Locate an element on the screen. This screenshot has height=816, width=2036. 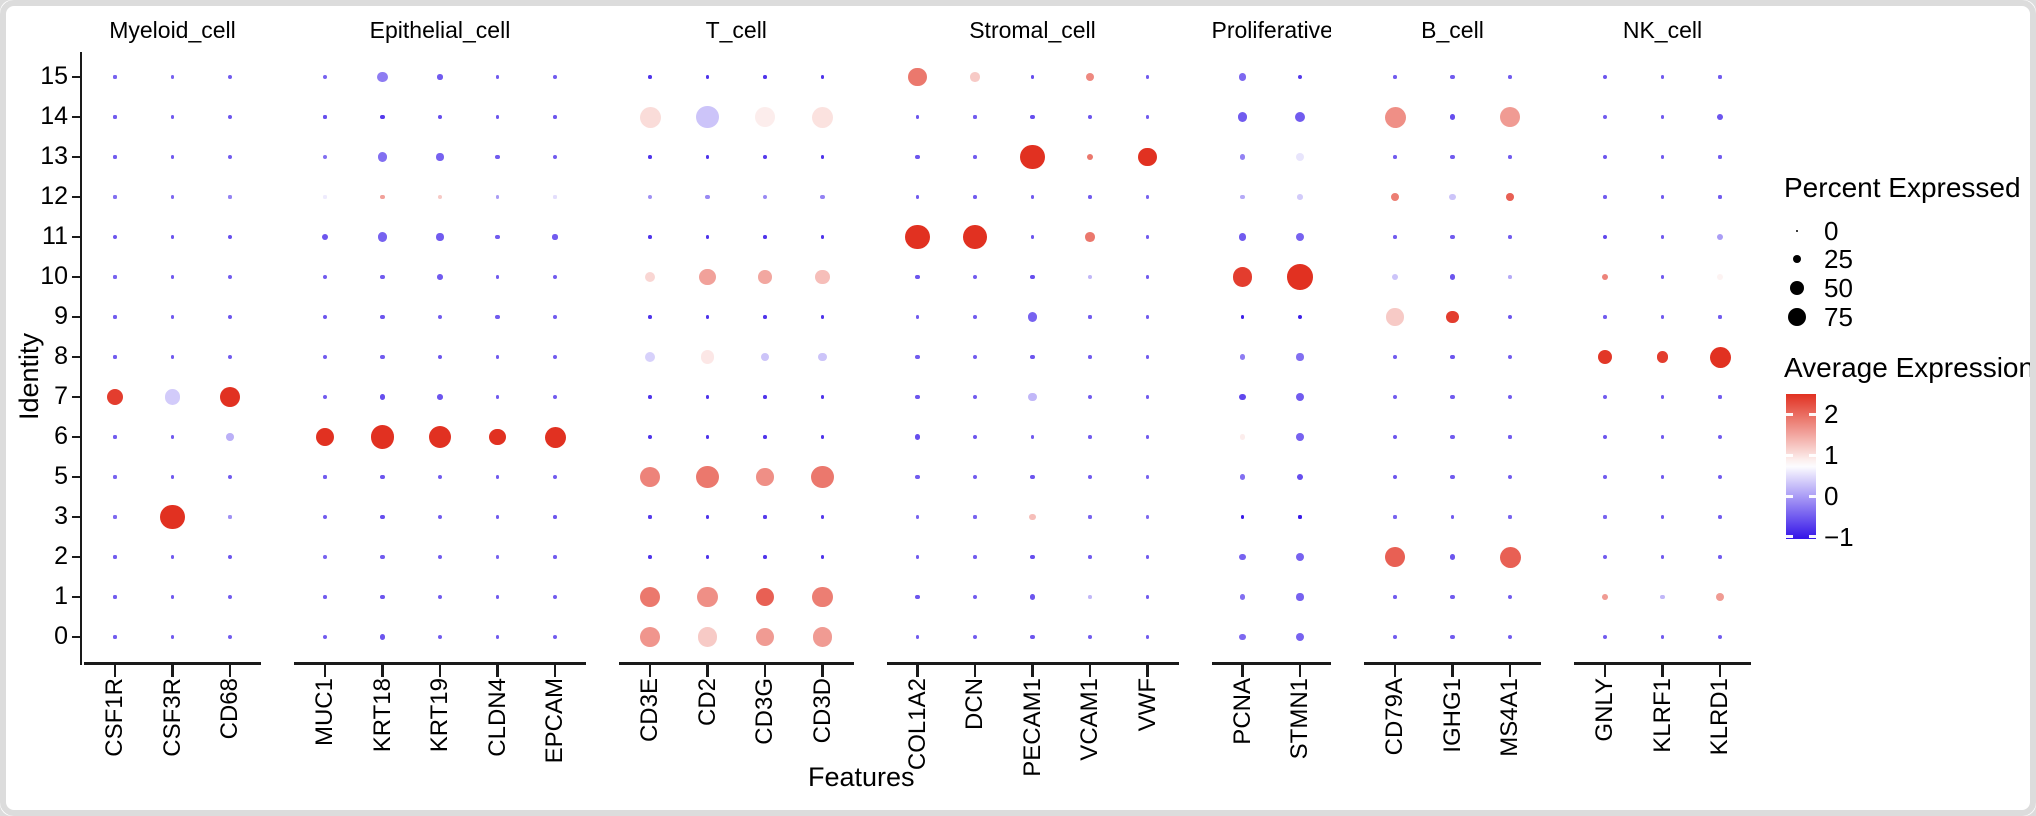
gene-tick-label: CD3G is located at coordinates (764, 711).